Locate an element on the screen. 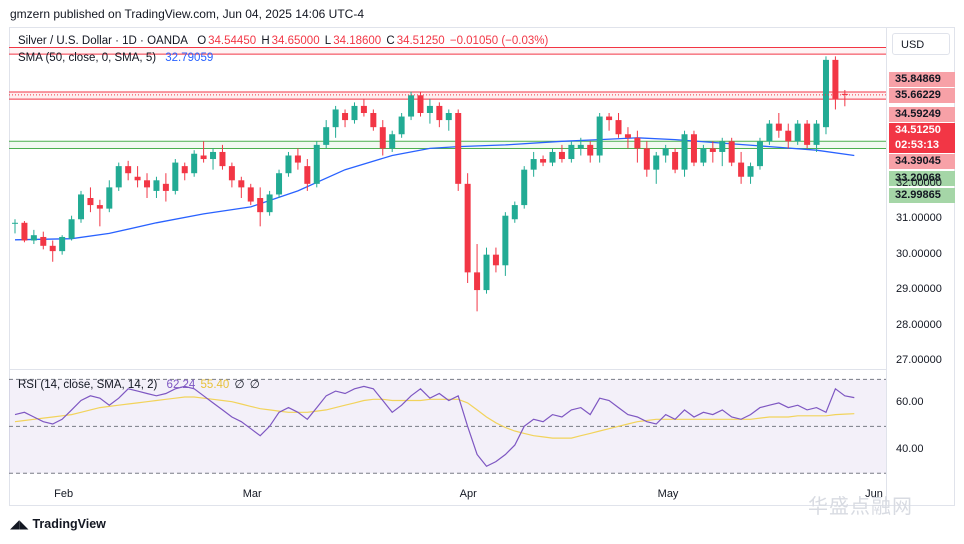 The height and width of the screenshot is (544, 964). tradingview-brand: ◢◣ TradingView is located at coordinates (58, 524).